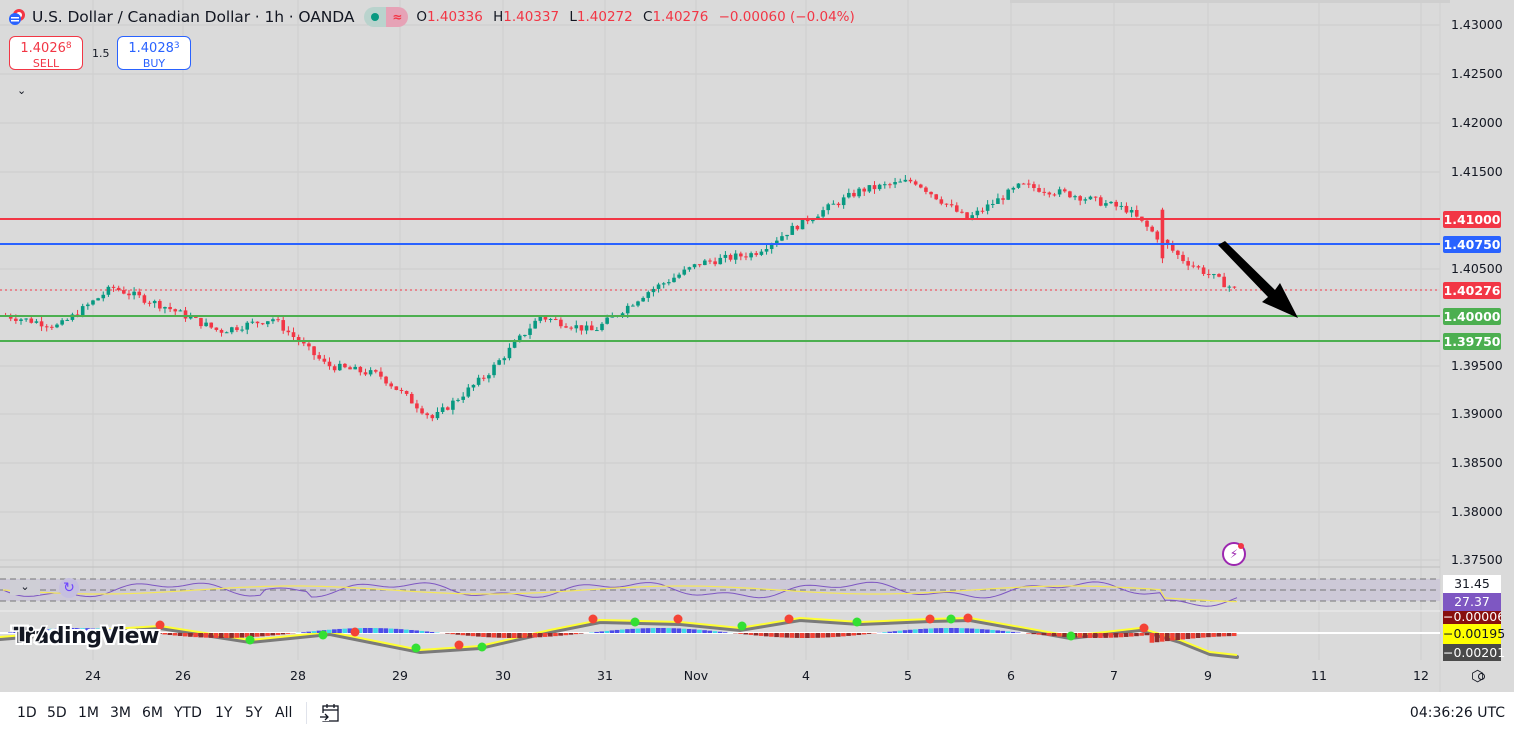 The height and width of the screenshot is (732, 1514). What do you see at coordinates (1241, 546) in the screenshot?
I see `notification-dot` at bounding box center [1241, 546].